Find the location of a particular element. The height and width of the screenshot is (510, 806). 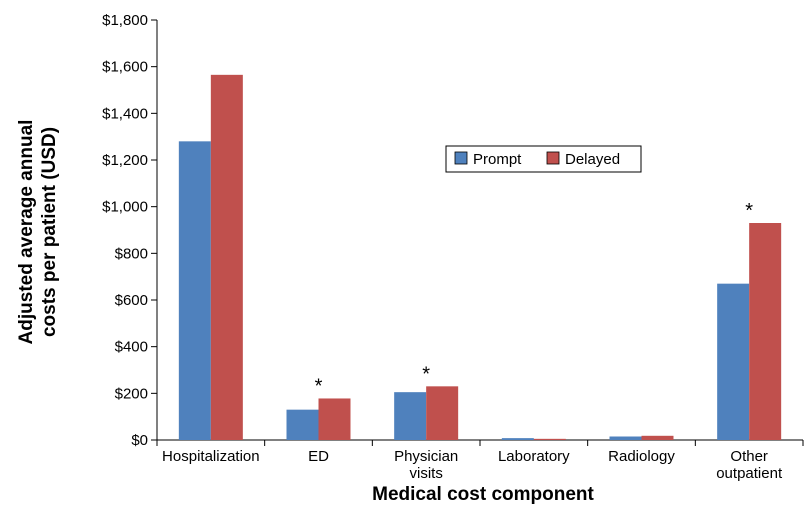

legend-label-prompt: Prompt is located at coordinates (497, 159).